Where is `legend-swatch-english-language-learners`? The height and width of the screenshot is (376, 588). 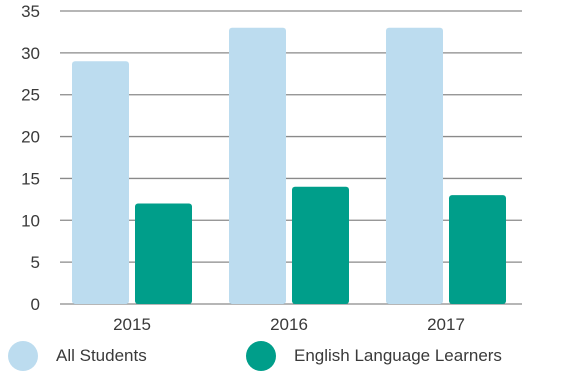
legend-swatch-english-language-learners is located at coordinates (261, 356).